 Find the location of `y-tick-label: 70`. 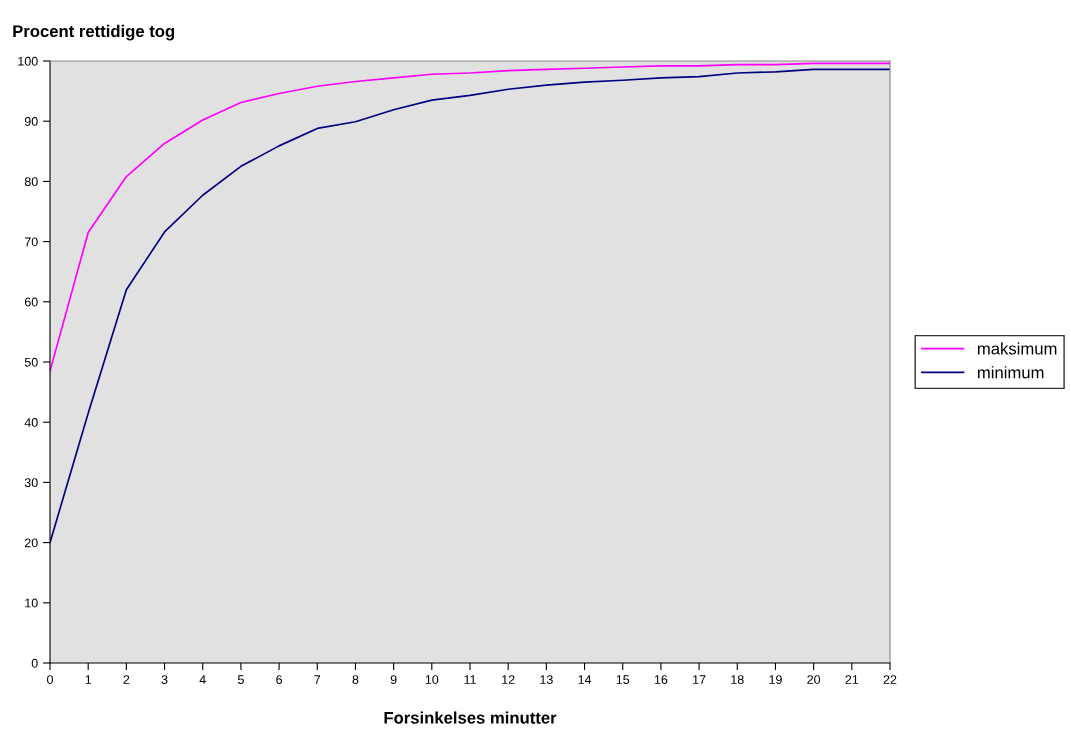

y-tick-label: 70 is located at coordinates (31, 242).